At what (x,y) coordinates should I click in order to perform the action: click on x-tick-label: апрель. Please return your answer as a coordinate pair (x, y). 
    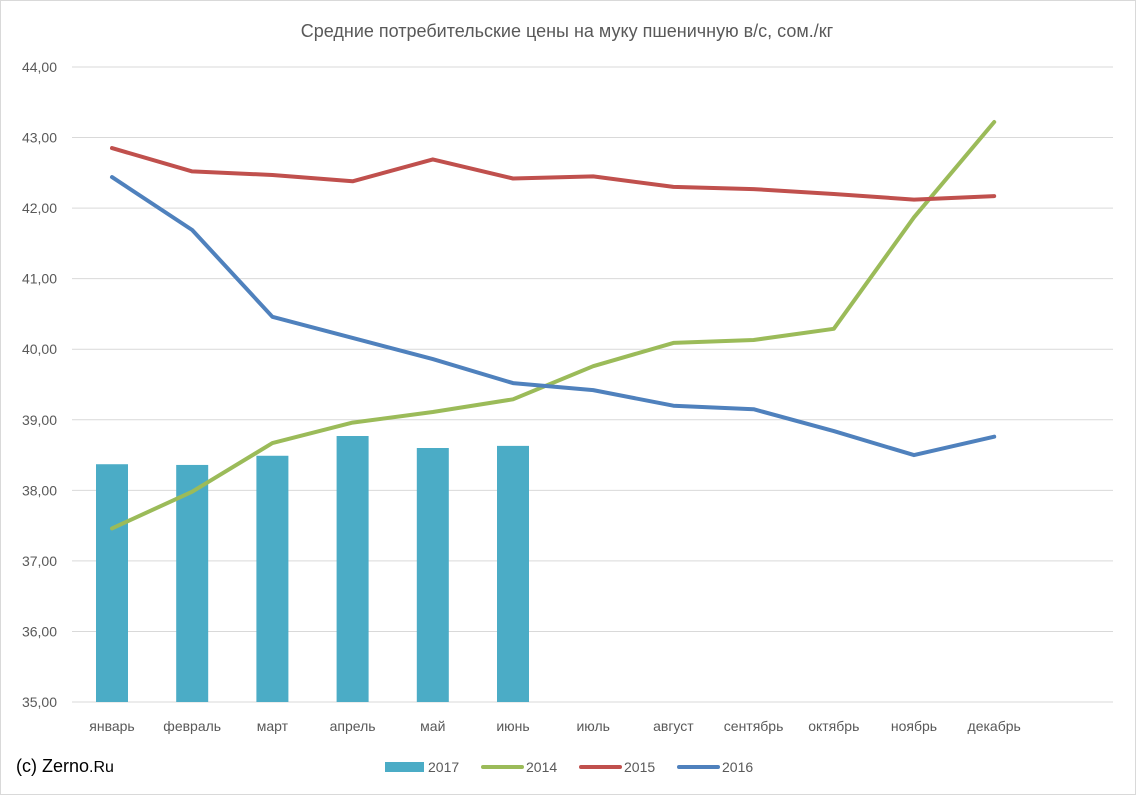
    Looking at the image, I should click on (353, 726).